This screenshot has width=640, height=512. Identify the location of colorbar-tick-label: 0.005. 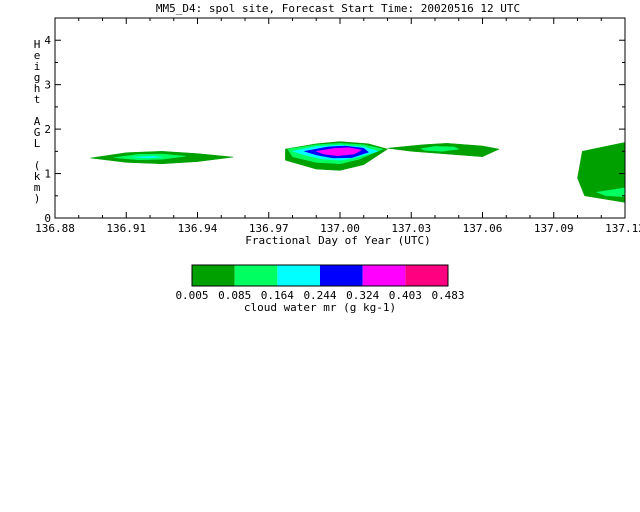
(191, 295).